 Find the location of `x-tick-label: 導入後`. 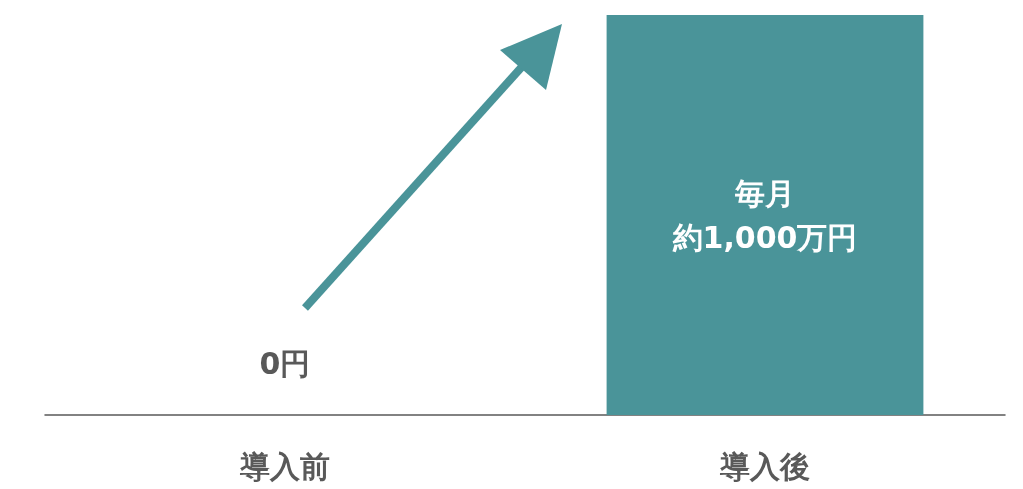

x-tick-label: 導入後 is located at coordinates (764, 466).